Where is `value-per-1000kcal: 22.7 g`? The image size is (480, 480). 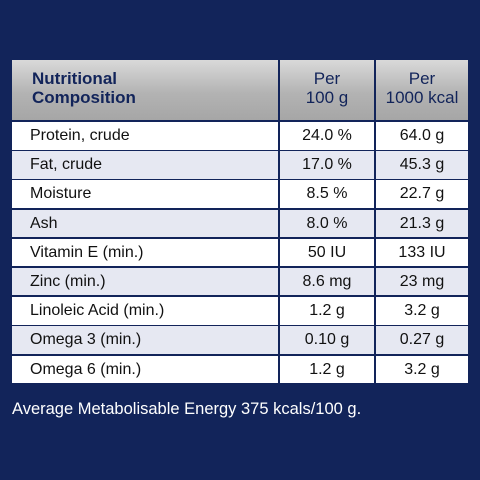
value-per-1000kcal: 22.7 g is located at coordinates (422, 194).